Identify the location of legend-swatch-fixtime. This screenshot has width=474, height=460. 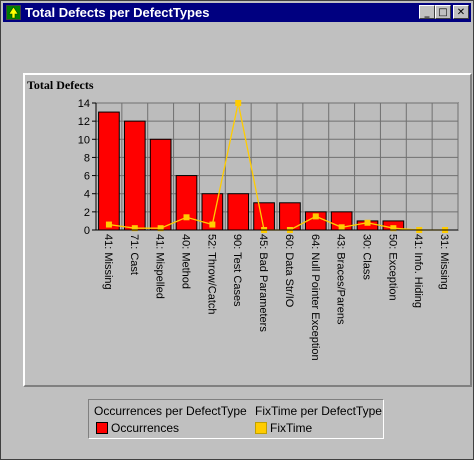
(261, 428).